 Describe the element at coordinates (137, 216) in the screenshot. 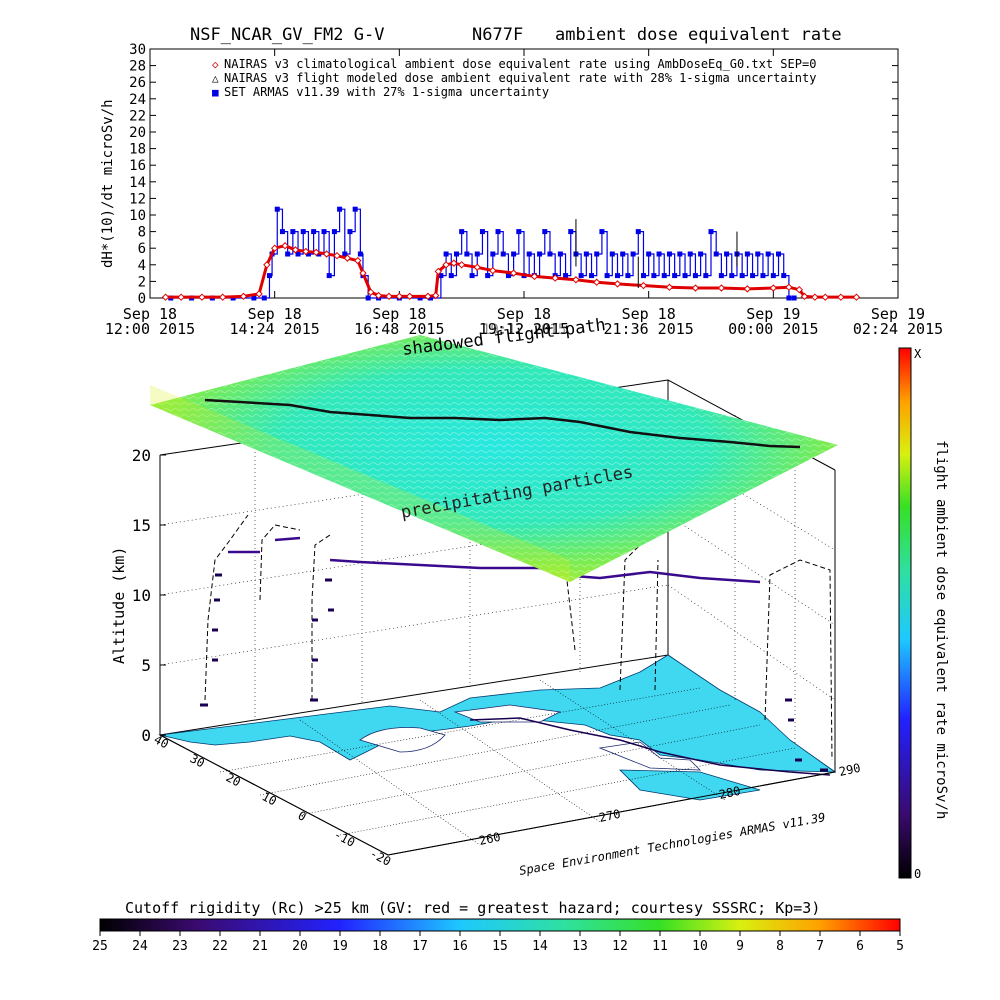

I see `y-tick-label: 10` at that location.